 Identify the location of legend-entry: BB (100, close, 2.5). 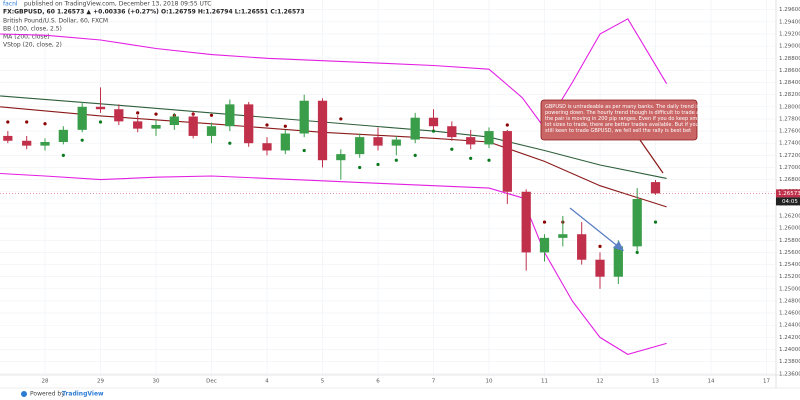
(32, 29).